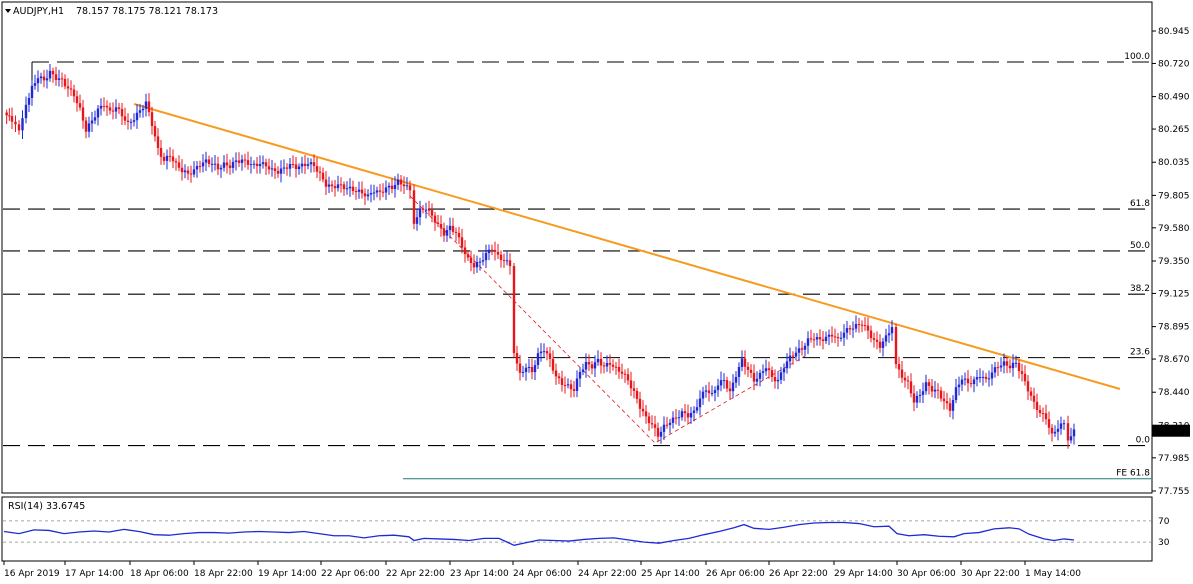  I want to click on symbol-label: AUDJPY,H1, so click(38, 11).